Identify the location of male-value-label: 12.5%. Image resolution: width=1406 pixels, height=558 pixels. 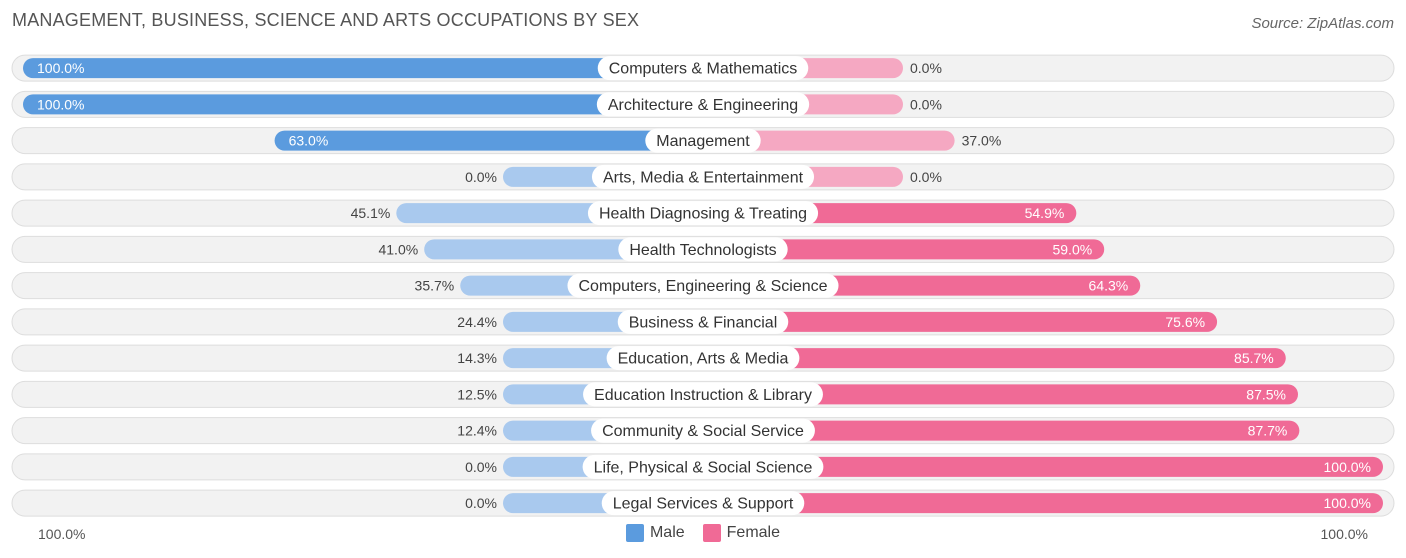
(477, 394).